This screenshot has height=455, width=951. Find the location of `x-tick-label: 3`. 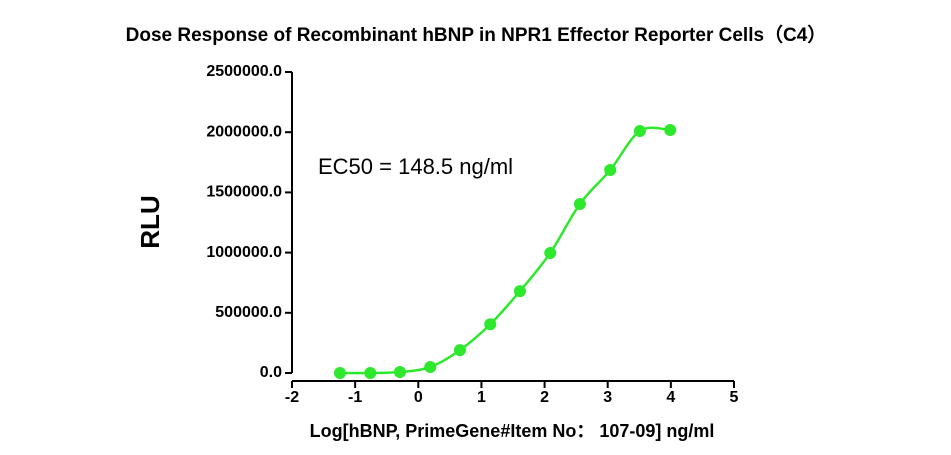

x-tick-label: 3 is located at coordinates (607, 397).